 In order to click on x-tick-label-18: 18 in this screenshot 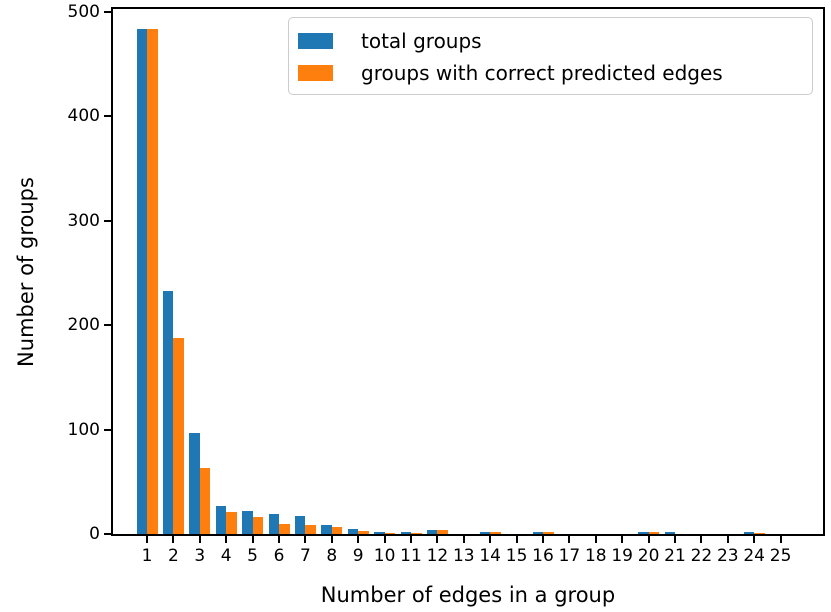, I will do `click(595, 556)`.